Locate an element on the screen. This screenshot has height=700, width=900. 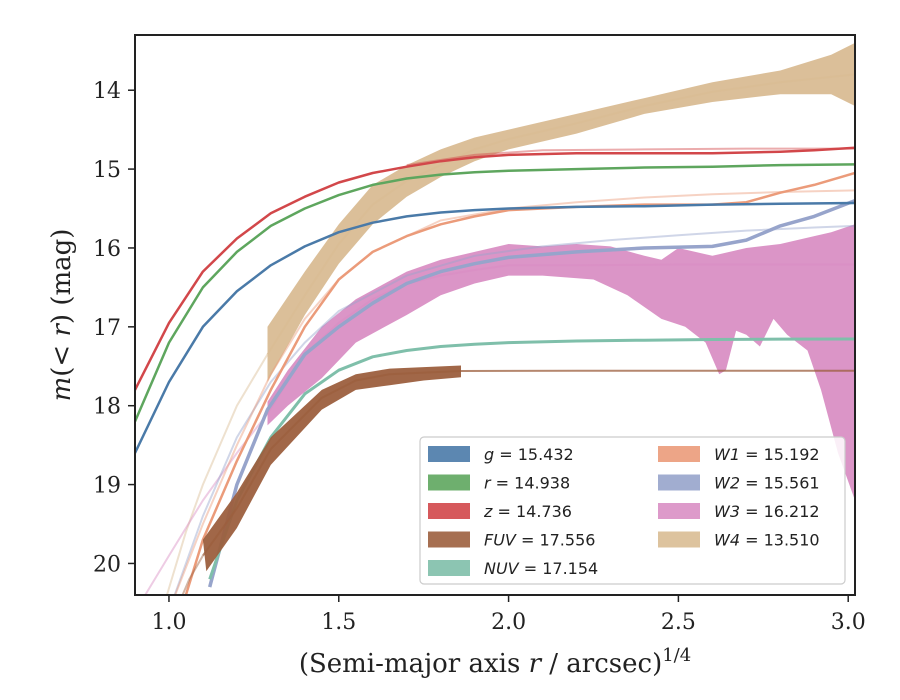
legend-series-name: FUV is located at coordinates (500, 540).